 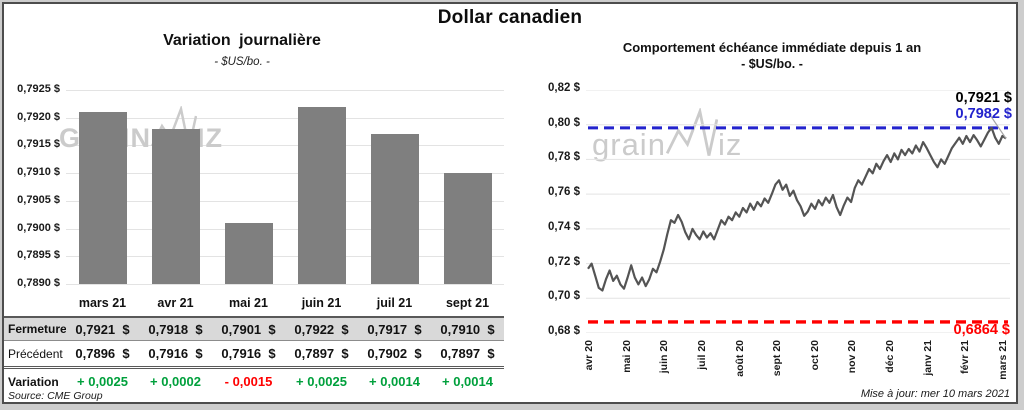 What do you see at coordinates (664, 357) in the screenshot?
I see `x-tick-label: juin 20` at bounding box center [664, 357].